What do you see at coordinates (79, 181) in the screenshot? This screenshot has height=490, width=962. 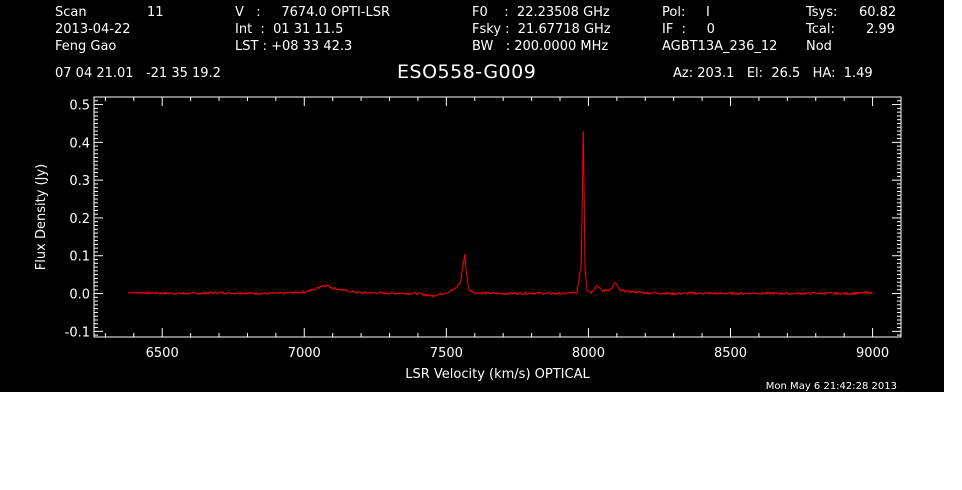 I see `y-tick-label: 0.3` at bounding box center [79, 181].